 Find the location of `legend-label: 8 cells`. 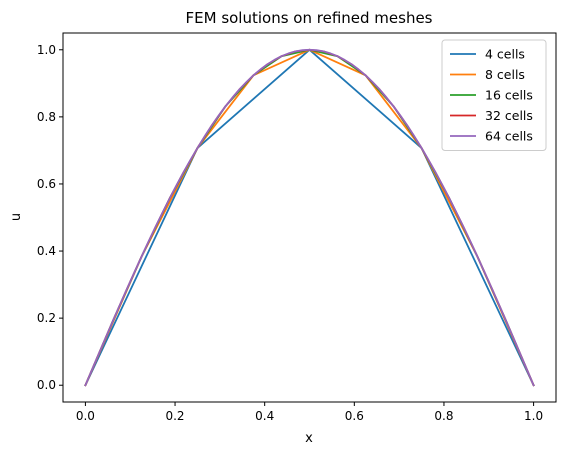

legend-label: 8 cells is located at coordinates (505, 74).